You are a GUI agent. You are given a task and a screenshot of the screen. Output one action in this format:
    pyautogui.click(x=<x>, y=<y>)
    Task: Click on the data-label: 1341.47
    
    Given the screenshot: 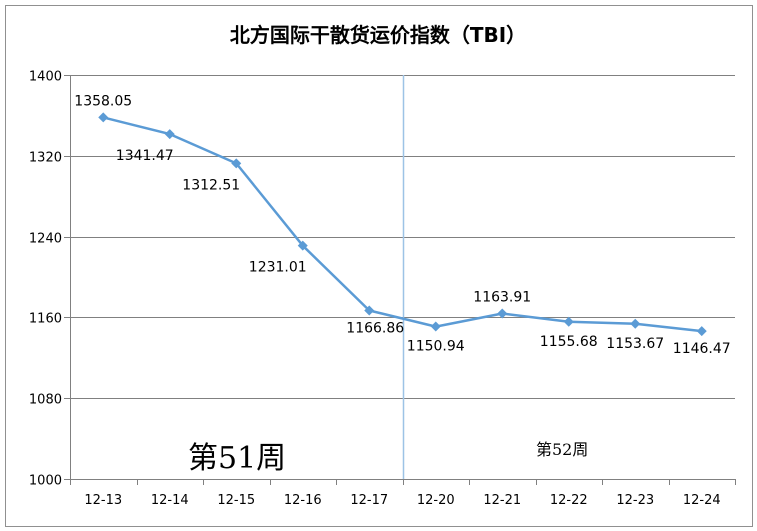 What is the action you would take?
    pyautogui.click(x=145, y=156)
    